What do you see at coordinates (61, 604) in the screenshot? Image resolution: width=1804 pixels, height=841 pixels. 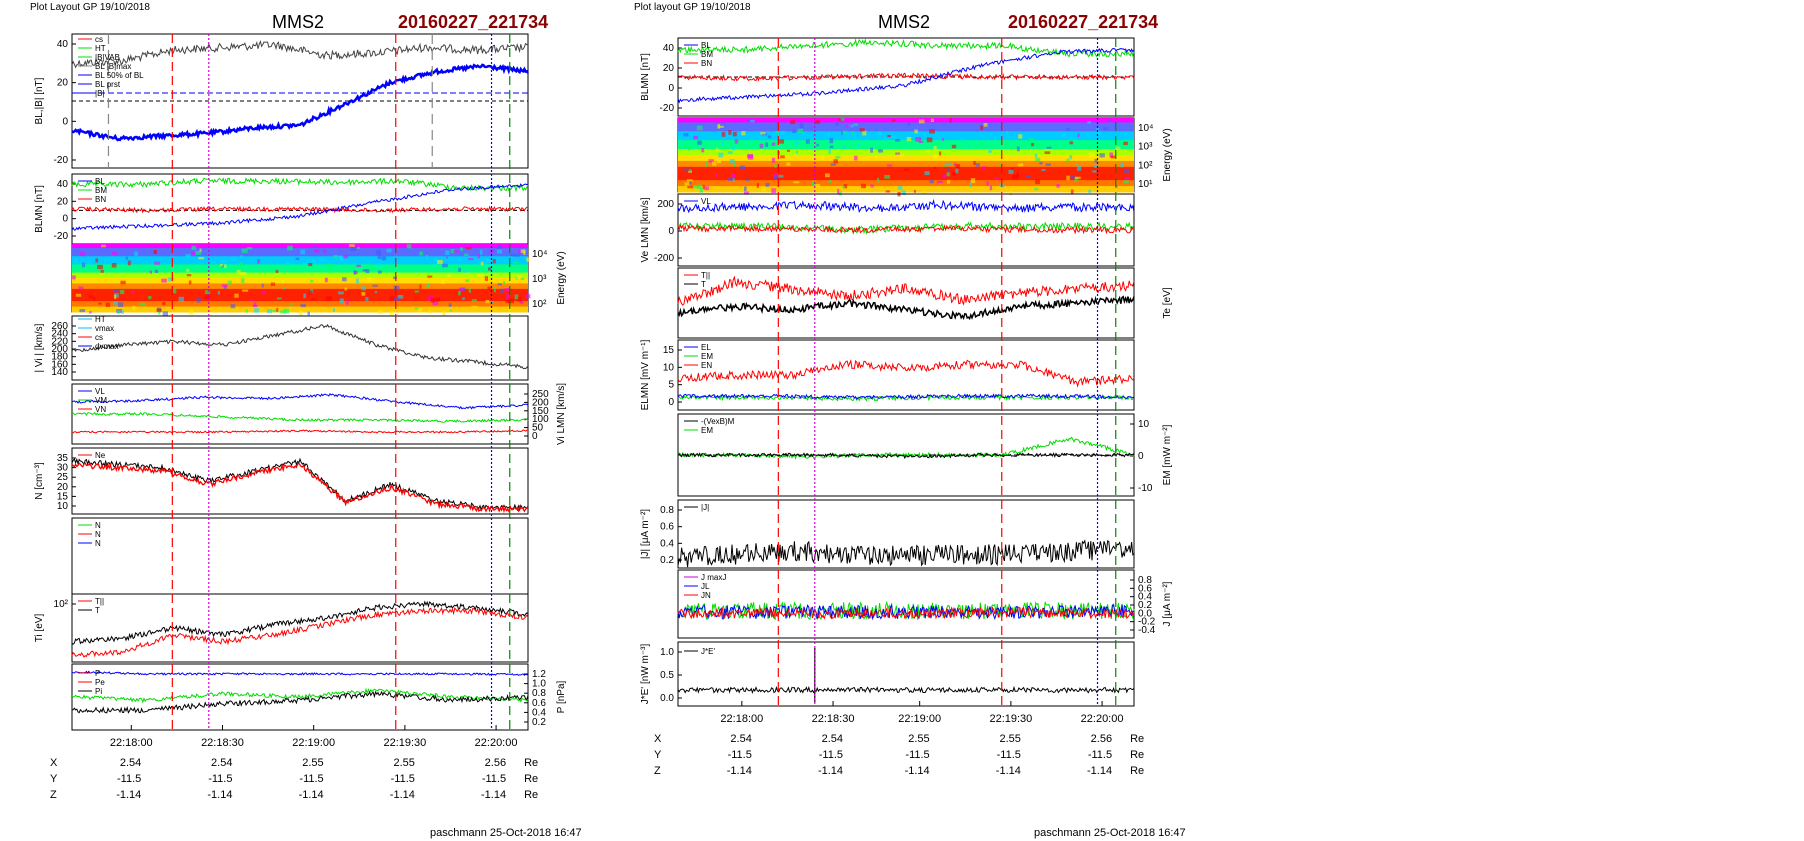 I see `y-tick-label: 10²` at bounding box center [61, 604].